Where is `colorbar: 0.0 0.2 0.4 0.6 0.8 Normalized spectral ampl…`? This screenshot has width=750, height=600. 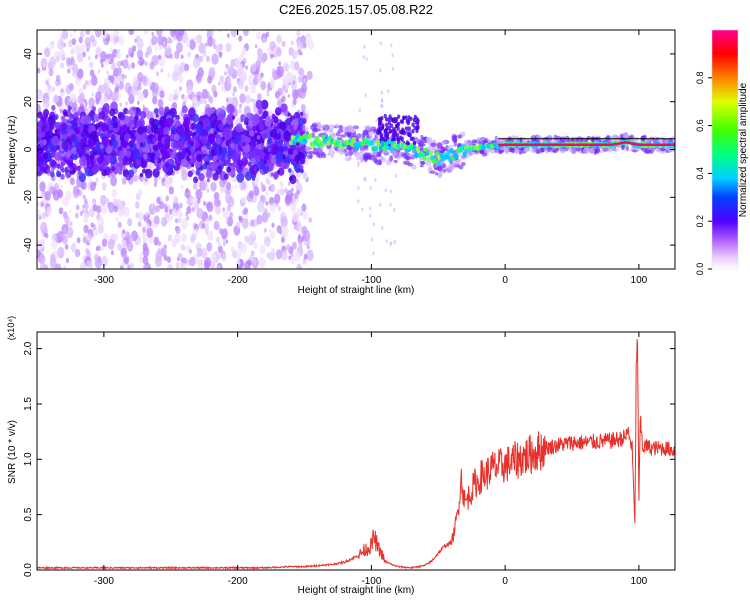 colorbar: 0.0 0.2 0.4 0.6 0.8 Normalized spectral ampl… is located at coordinates (722, 152).